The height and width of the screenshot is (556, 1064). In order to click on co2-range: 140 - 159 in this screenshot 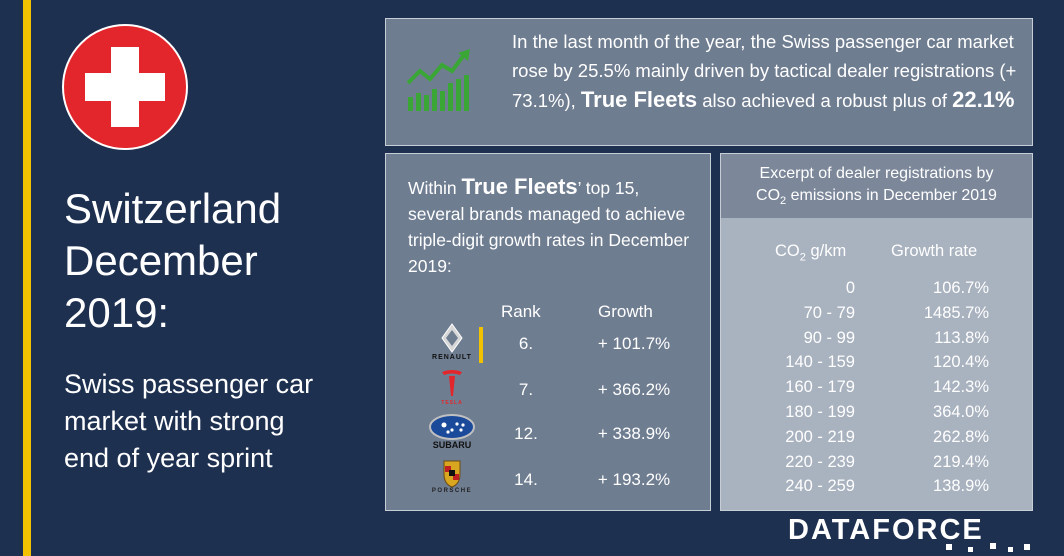, I will do `click(820, 362)`.